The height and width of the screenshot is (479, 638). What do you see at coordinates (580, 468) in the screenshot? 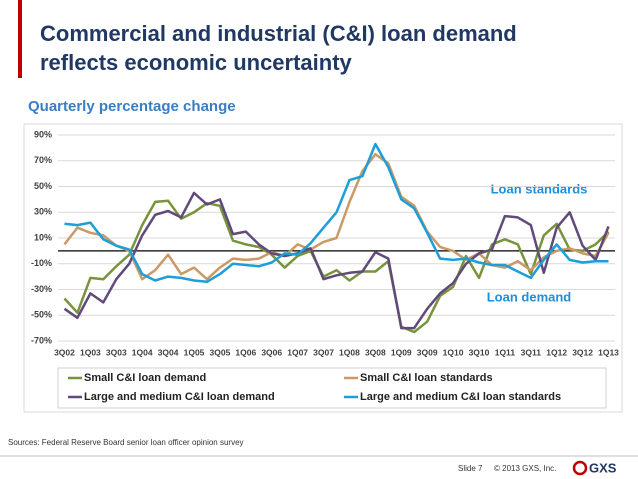
I see `logo-mark` at bounding box center [580, 468].